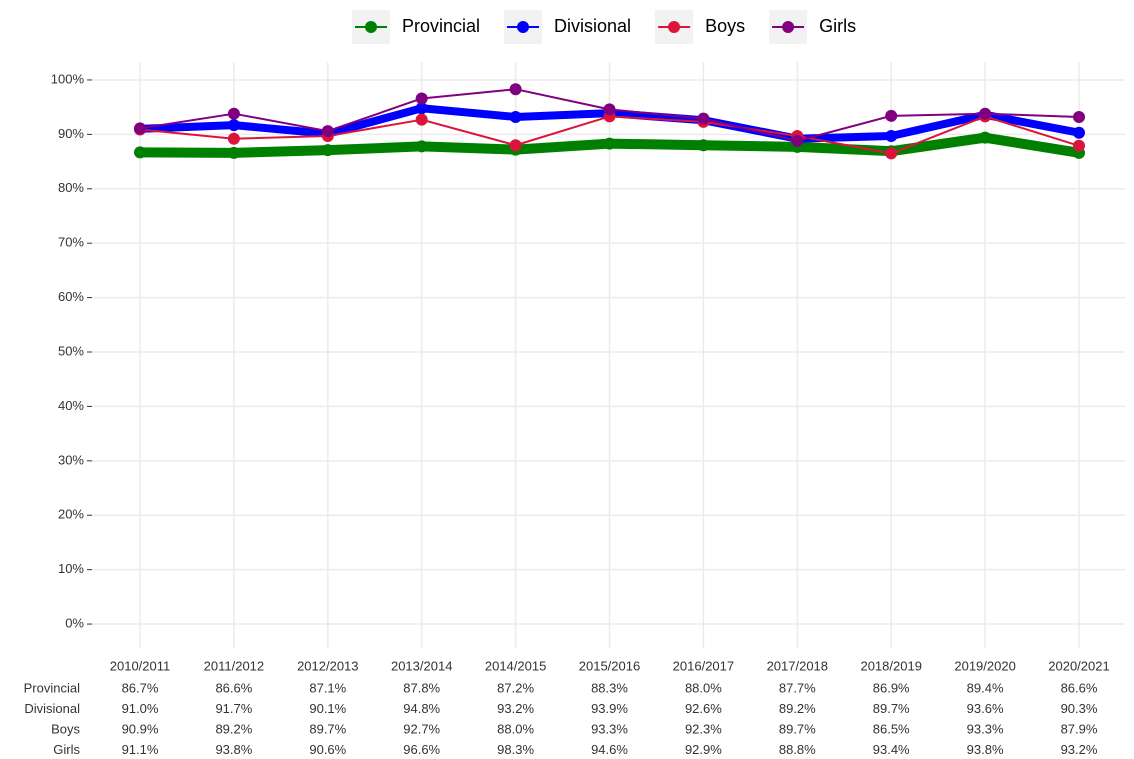 The width and height of the screenshot is (1134, 759). I want to click on y-tick-label: 20%, so click(71, 514).